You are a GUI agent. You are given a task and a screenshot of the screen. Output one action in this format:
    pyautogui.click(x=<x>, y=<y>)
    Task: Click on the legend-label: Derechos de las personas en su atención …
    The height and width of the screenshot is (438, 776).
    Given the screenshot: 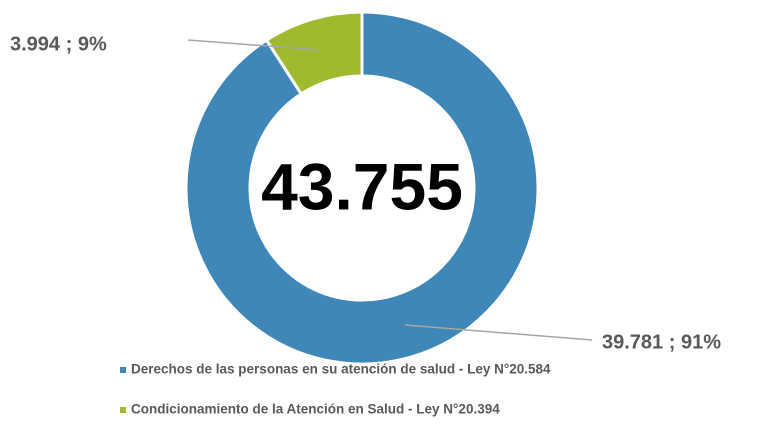 What is the action you would take?
    pyautogui.click(x=341, y=369)
    